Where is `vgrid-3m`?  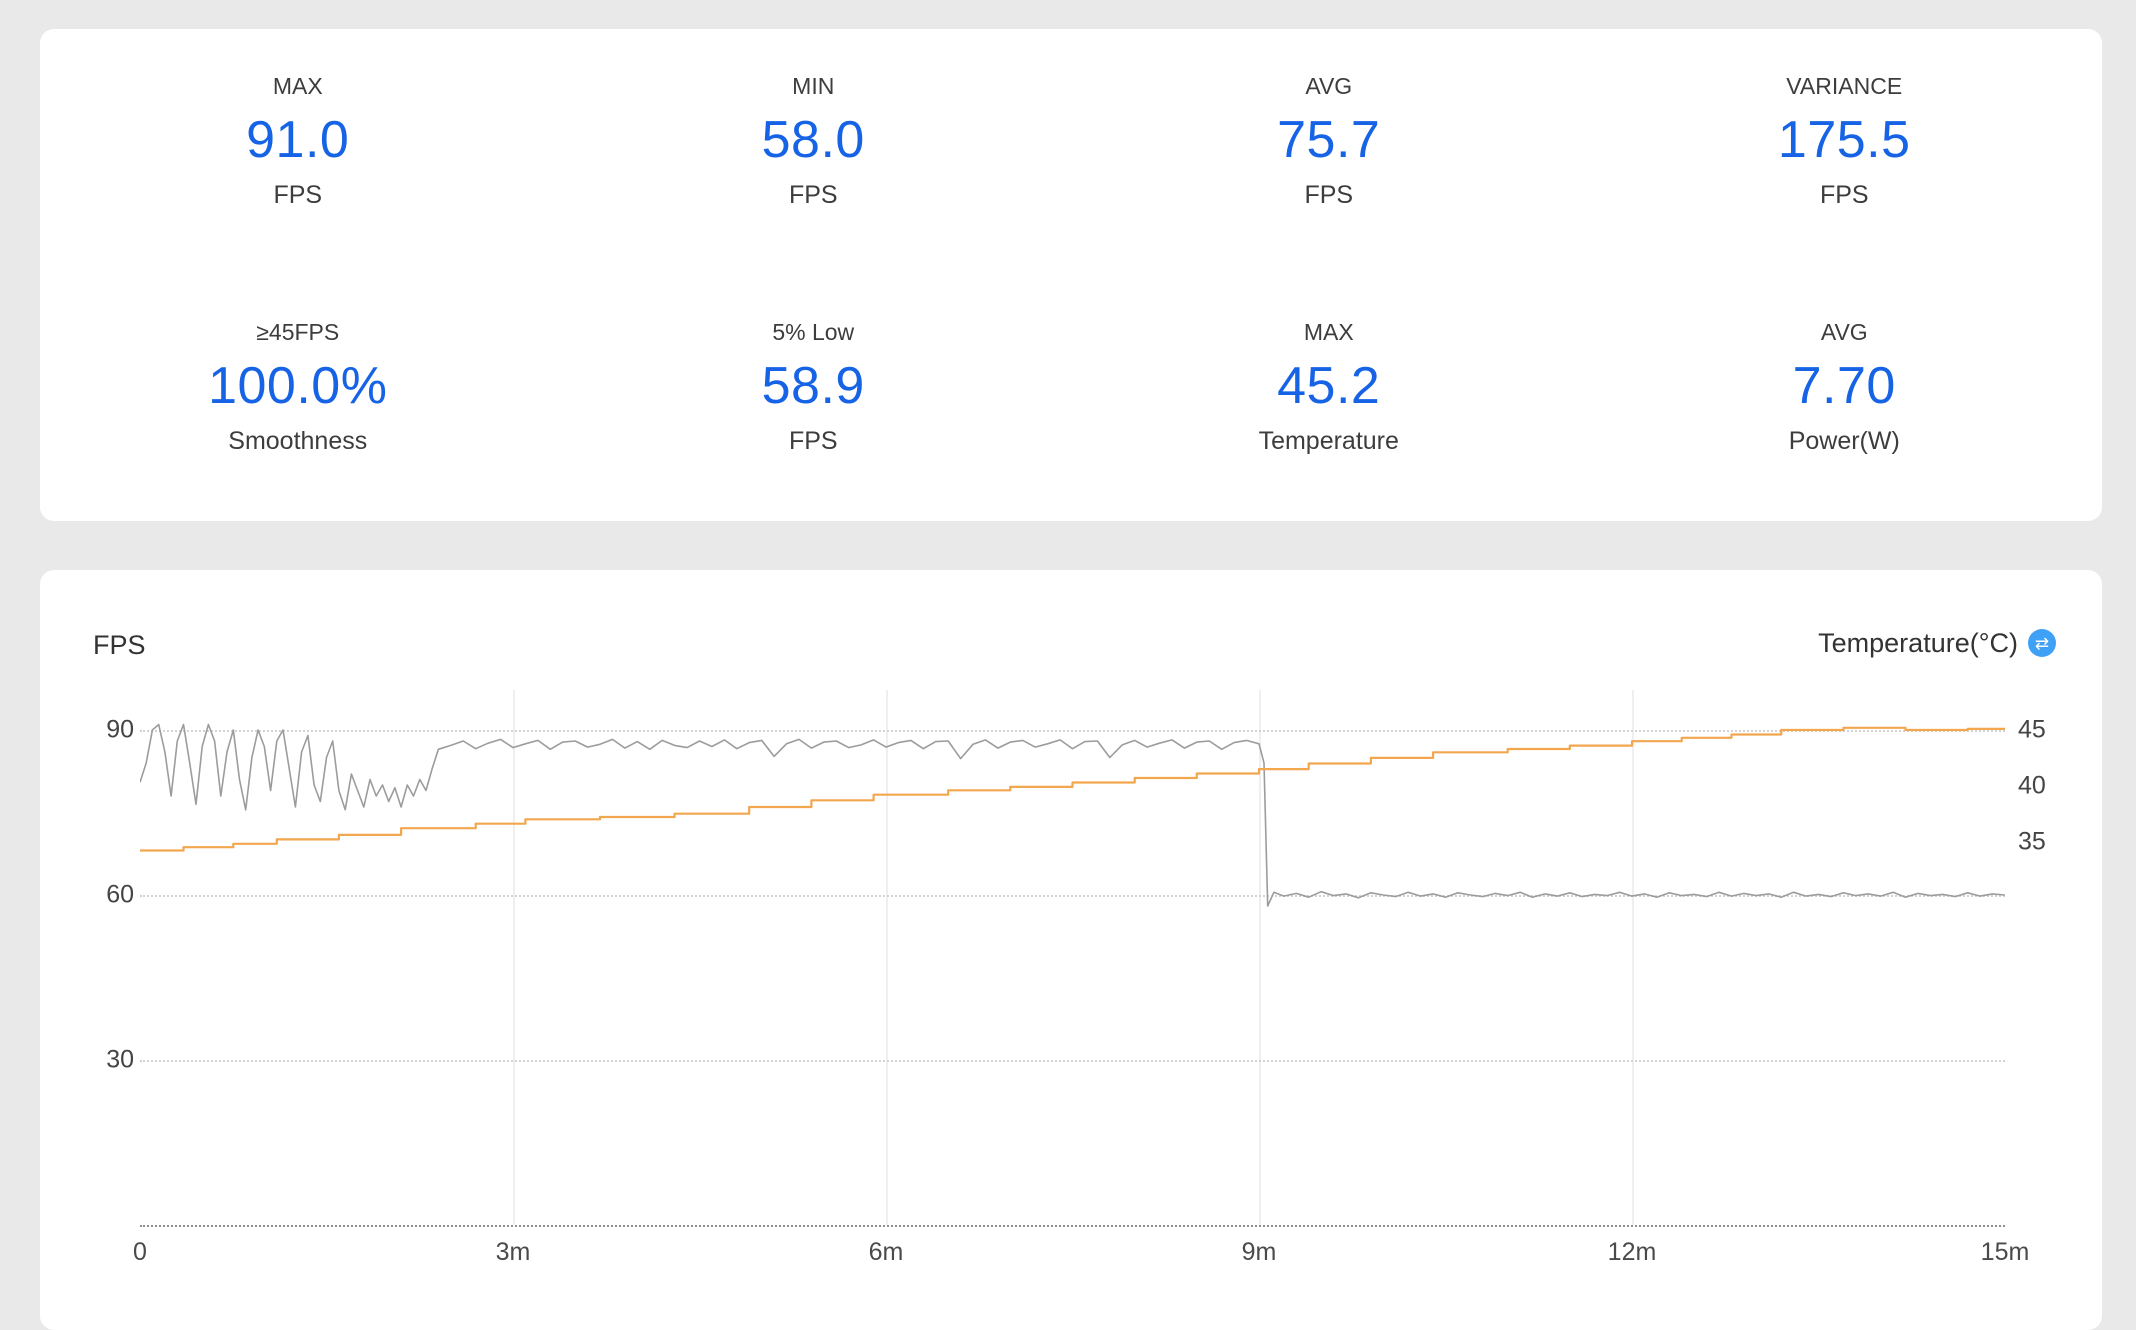 vgrid-3m is located at coordinates (514, 957).